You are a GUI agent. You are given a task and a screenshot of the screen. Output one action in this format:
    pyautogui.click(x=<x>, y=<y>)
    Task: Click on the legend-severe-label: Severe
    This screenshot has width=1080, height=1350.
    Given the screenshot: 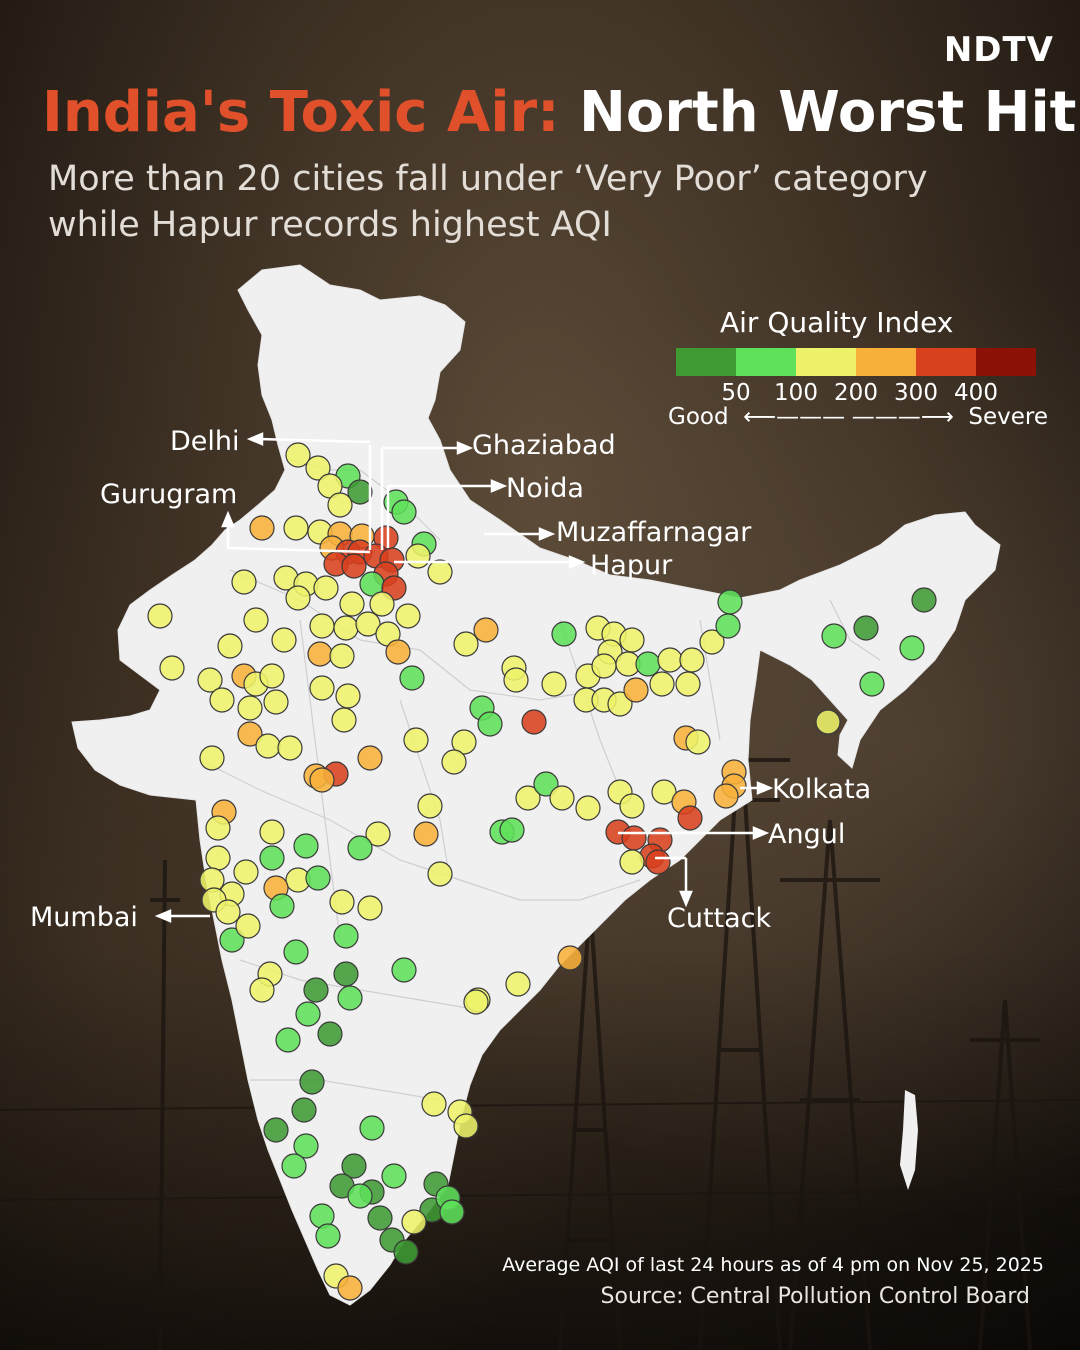 What is the action you would take?
    pyautogui.click(x=1008, y=417)
    